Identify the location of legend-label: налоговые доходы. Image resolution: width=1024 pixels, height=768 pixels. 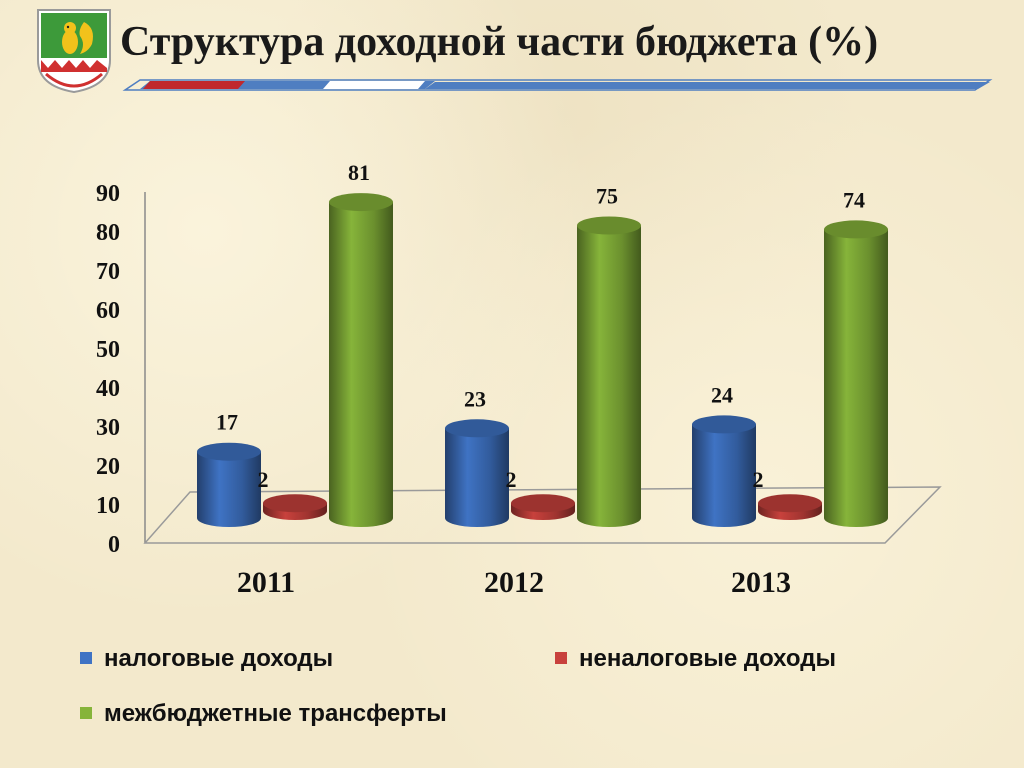
(219, 658).